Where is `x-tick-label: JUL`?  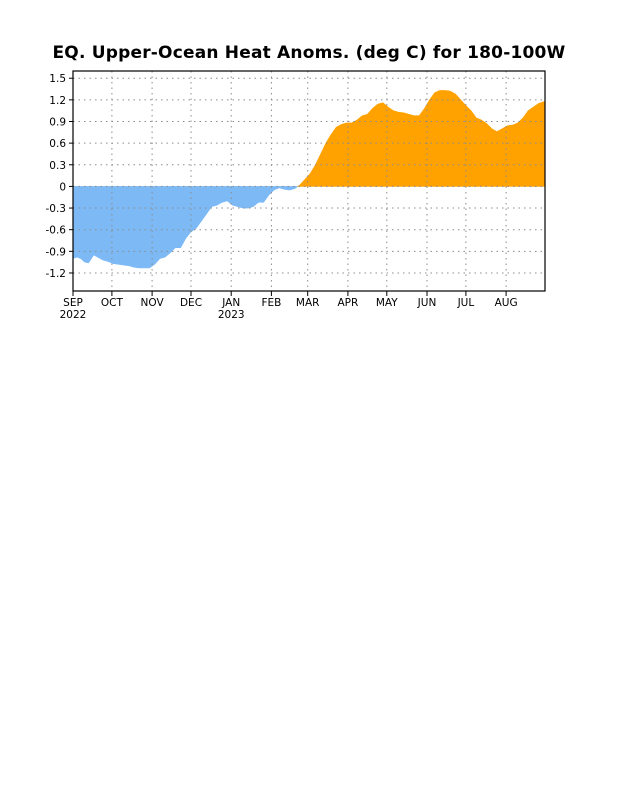
x-tick-label: JUL is located at coordinates (466, 303).